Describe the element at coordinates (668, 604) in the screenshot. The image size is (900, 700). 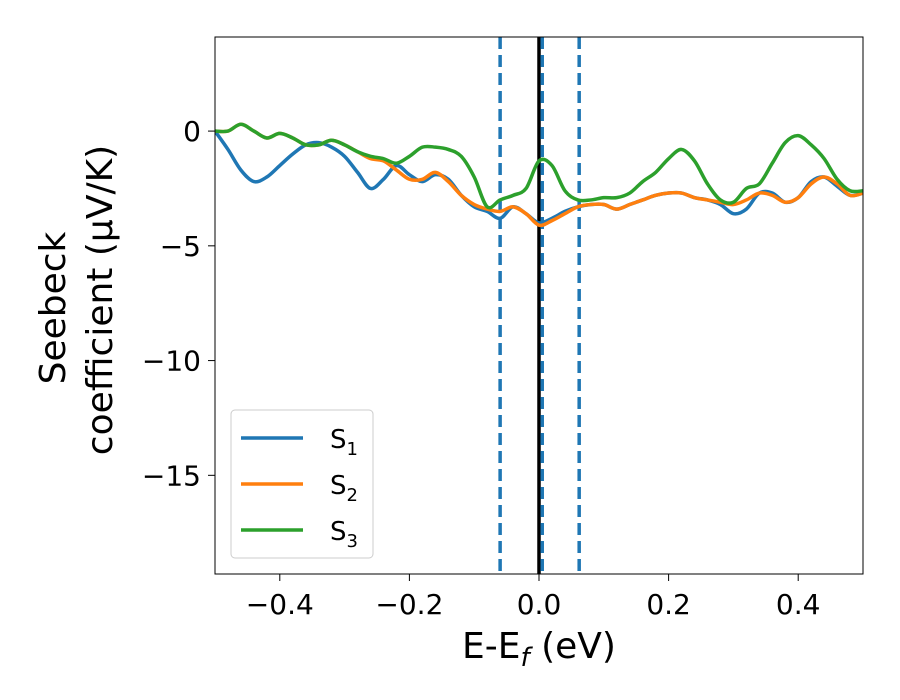
I see `x-tick-label: 0.2` at that location.